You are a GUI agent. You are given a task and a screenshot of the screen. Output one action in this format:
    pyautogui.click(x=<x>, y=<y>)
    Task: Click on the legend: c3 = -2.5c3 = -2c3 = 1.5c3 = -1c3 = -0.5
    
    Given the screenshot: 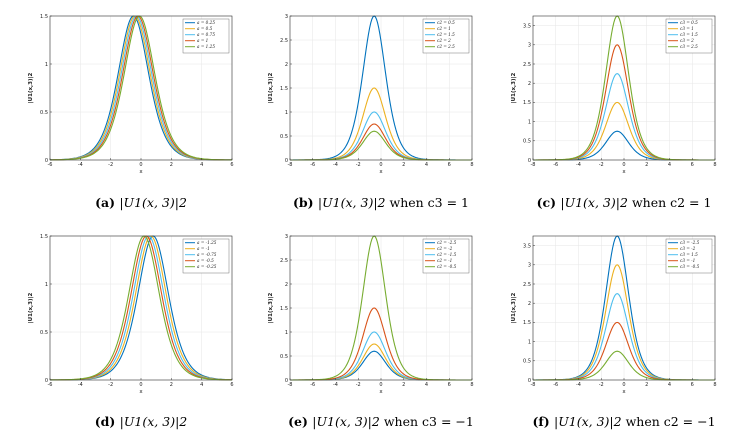 What is the action you would take?
    pyautogui.click(x=689, y=256)
    